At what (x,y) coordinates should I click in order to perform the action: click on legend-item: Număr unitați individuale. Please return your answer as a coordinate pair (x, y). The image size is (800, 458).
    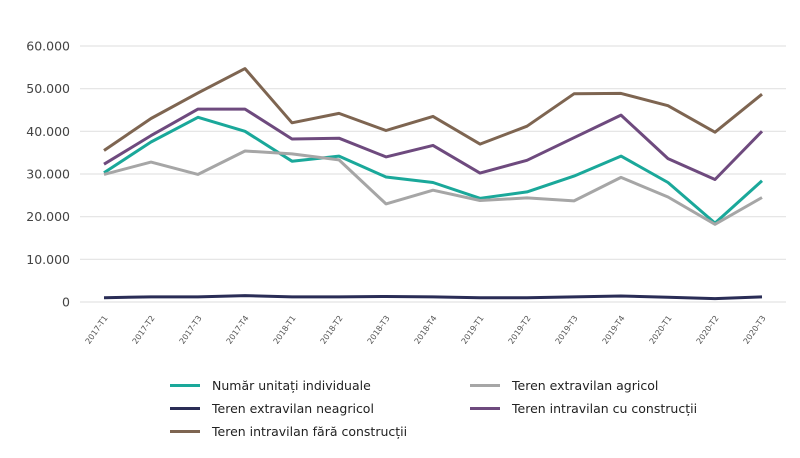
    Looking at the image, I should click on (320, 385).